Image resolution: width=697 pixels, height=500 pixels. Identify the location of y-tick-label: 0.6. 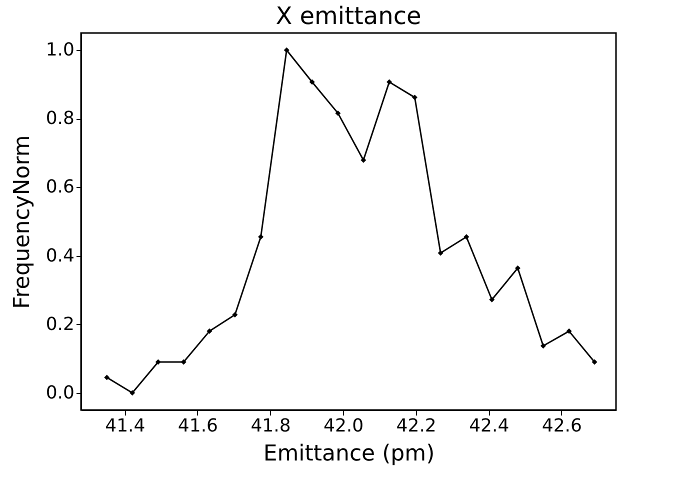
(60, 187).